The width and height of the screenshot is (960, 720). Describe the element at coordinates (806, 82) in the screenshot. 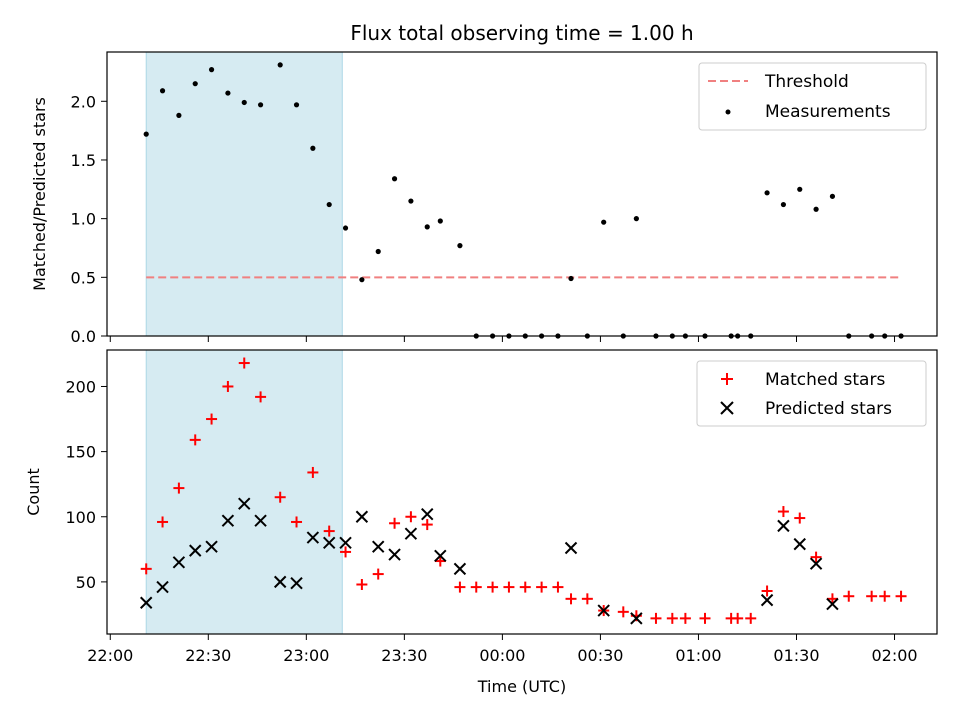

I see `legend-threshold-label: Threshold` at that location.